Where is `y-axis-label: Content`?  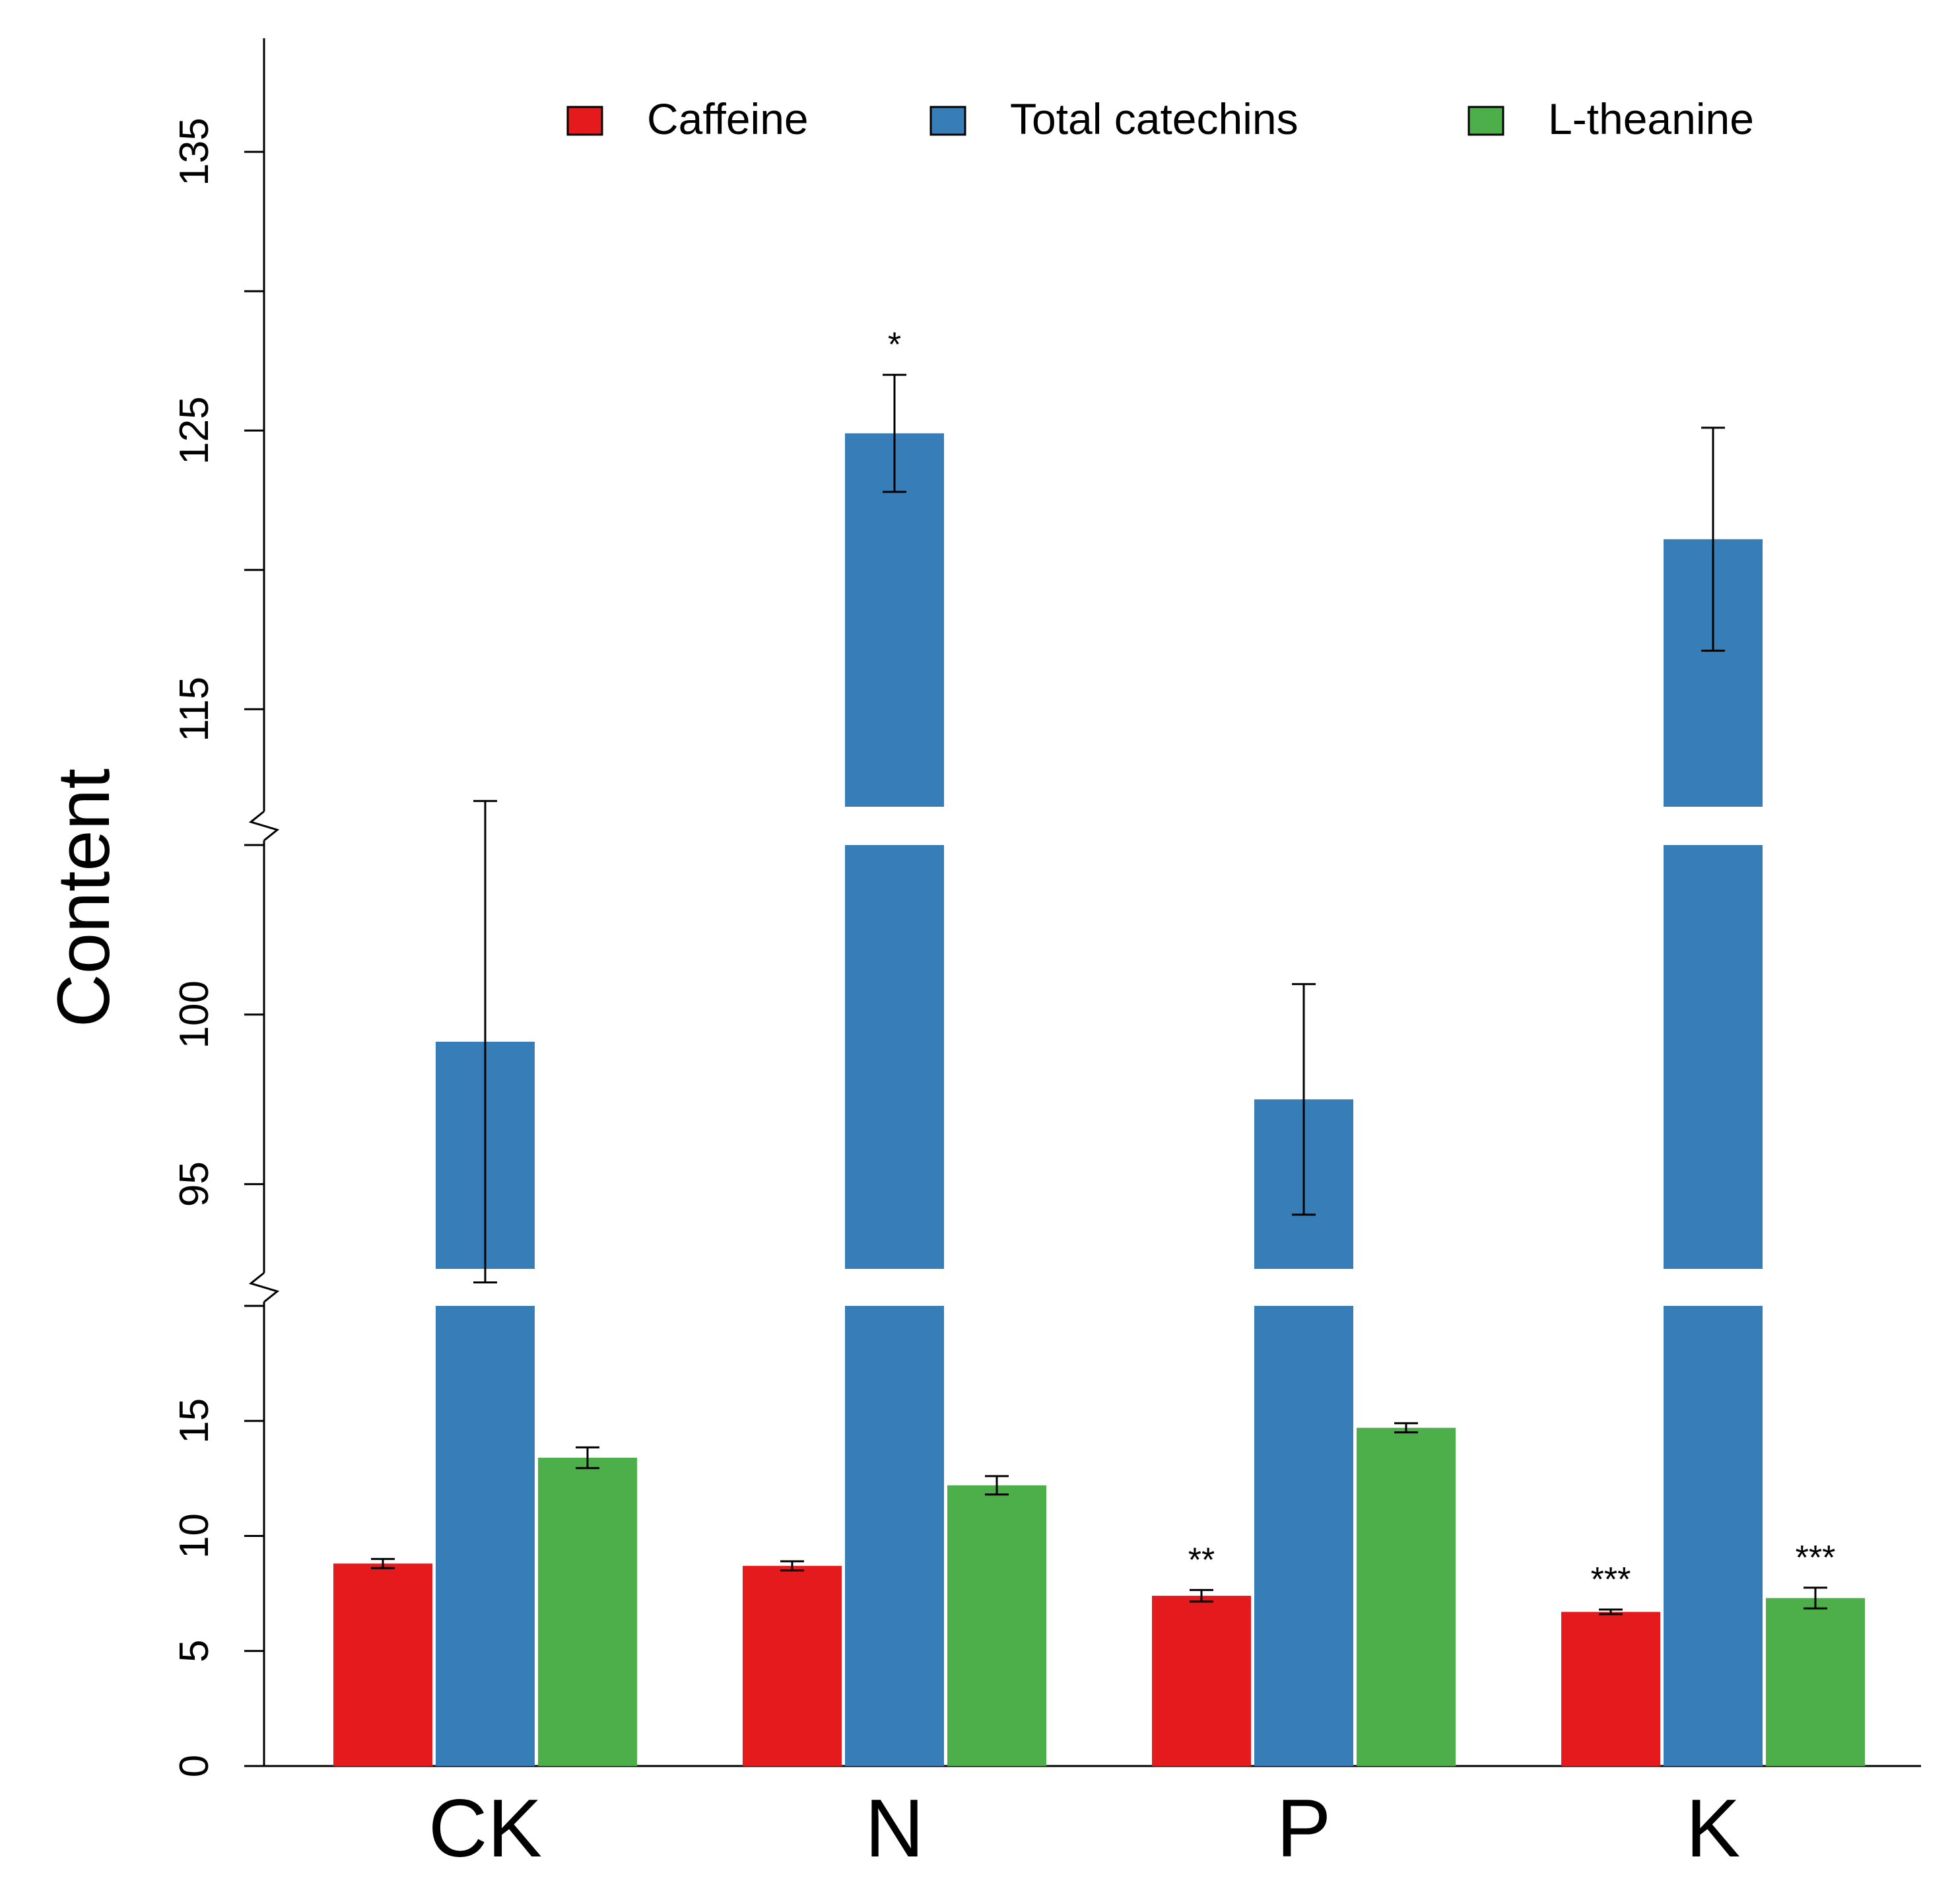 y-axis-label: Content is located at coordinates (83, 897).